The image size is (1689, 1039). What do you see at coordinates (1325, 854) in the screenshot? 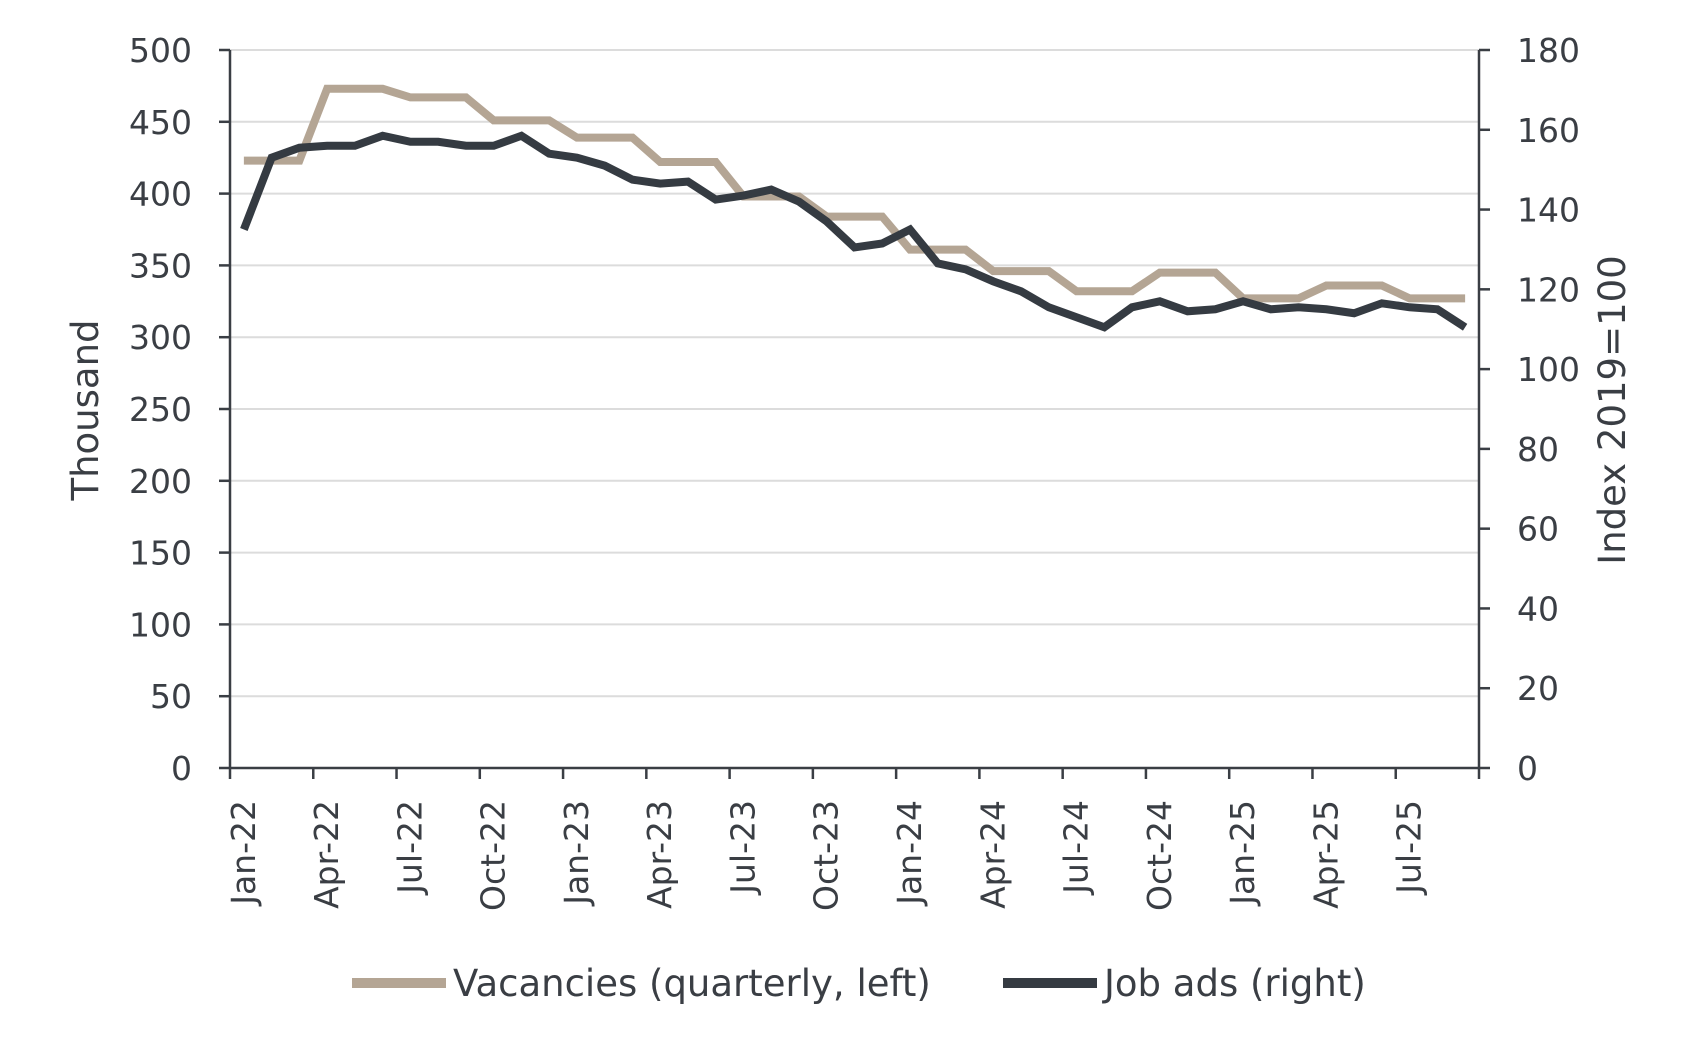
I see `x-tick-label: Apr-25` at bounding box center [1325, 854].